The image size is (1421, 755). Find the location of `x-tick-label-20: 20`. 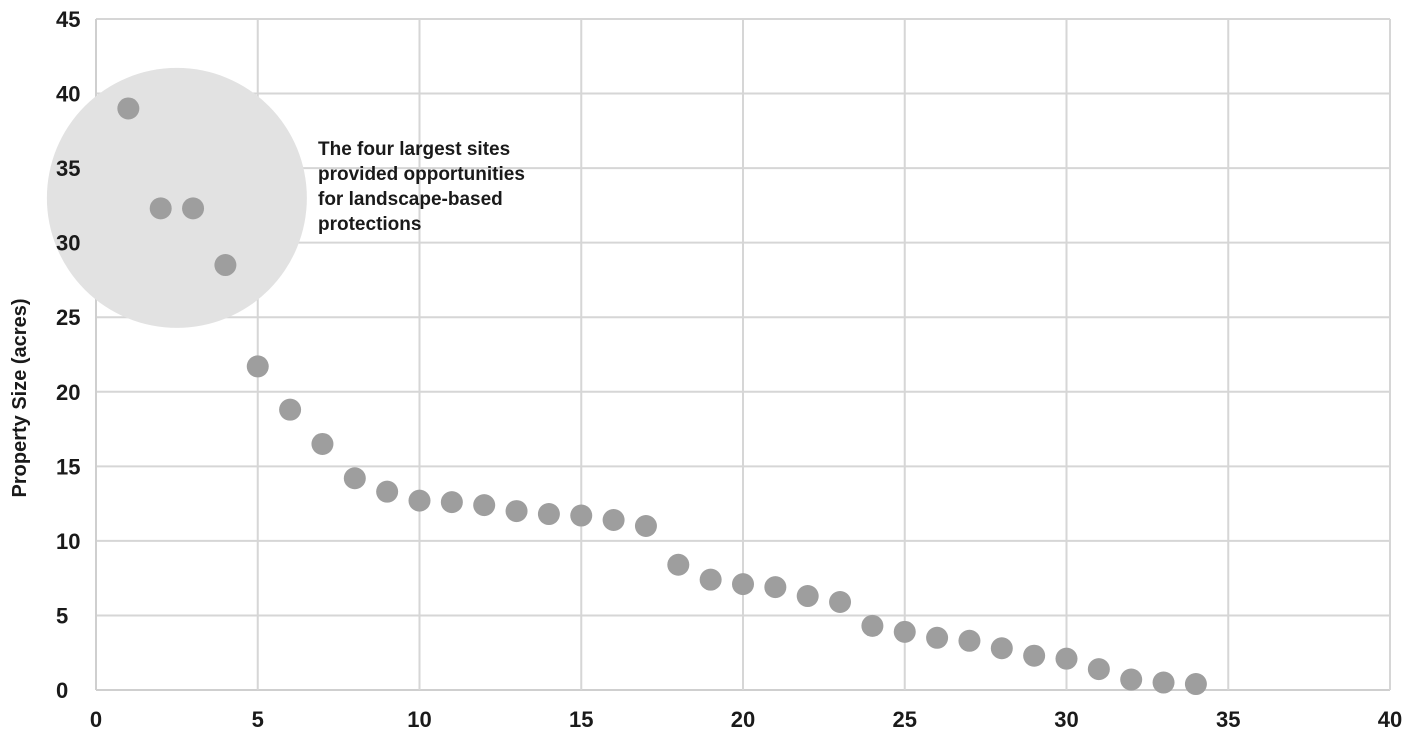

x-tick-label-20: 20 is located at coordinates (743, 719).